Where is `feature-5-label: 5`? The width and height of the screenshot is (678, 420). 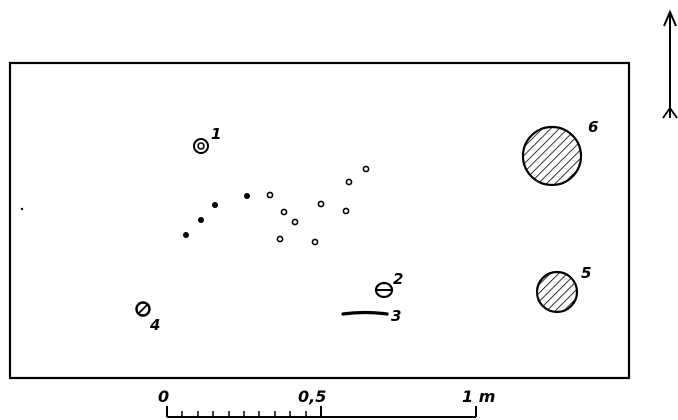
feature-5-label: 5 is located at coordinates (586, 273).